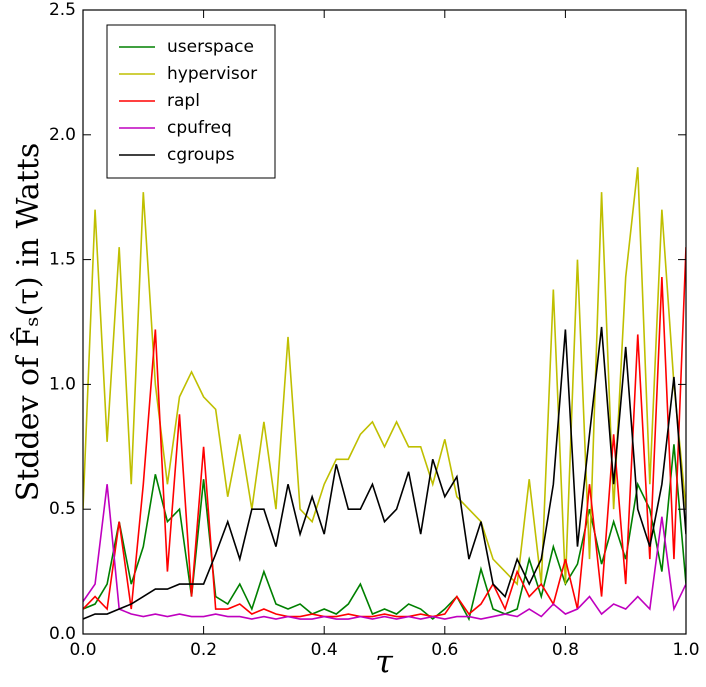 The width and height of the screenshot is (706, 687). Describe the element at coordinates (384, 662) in the screenshot. I see `x-axis-label: τ` at that location.